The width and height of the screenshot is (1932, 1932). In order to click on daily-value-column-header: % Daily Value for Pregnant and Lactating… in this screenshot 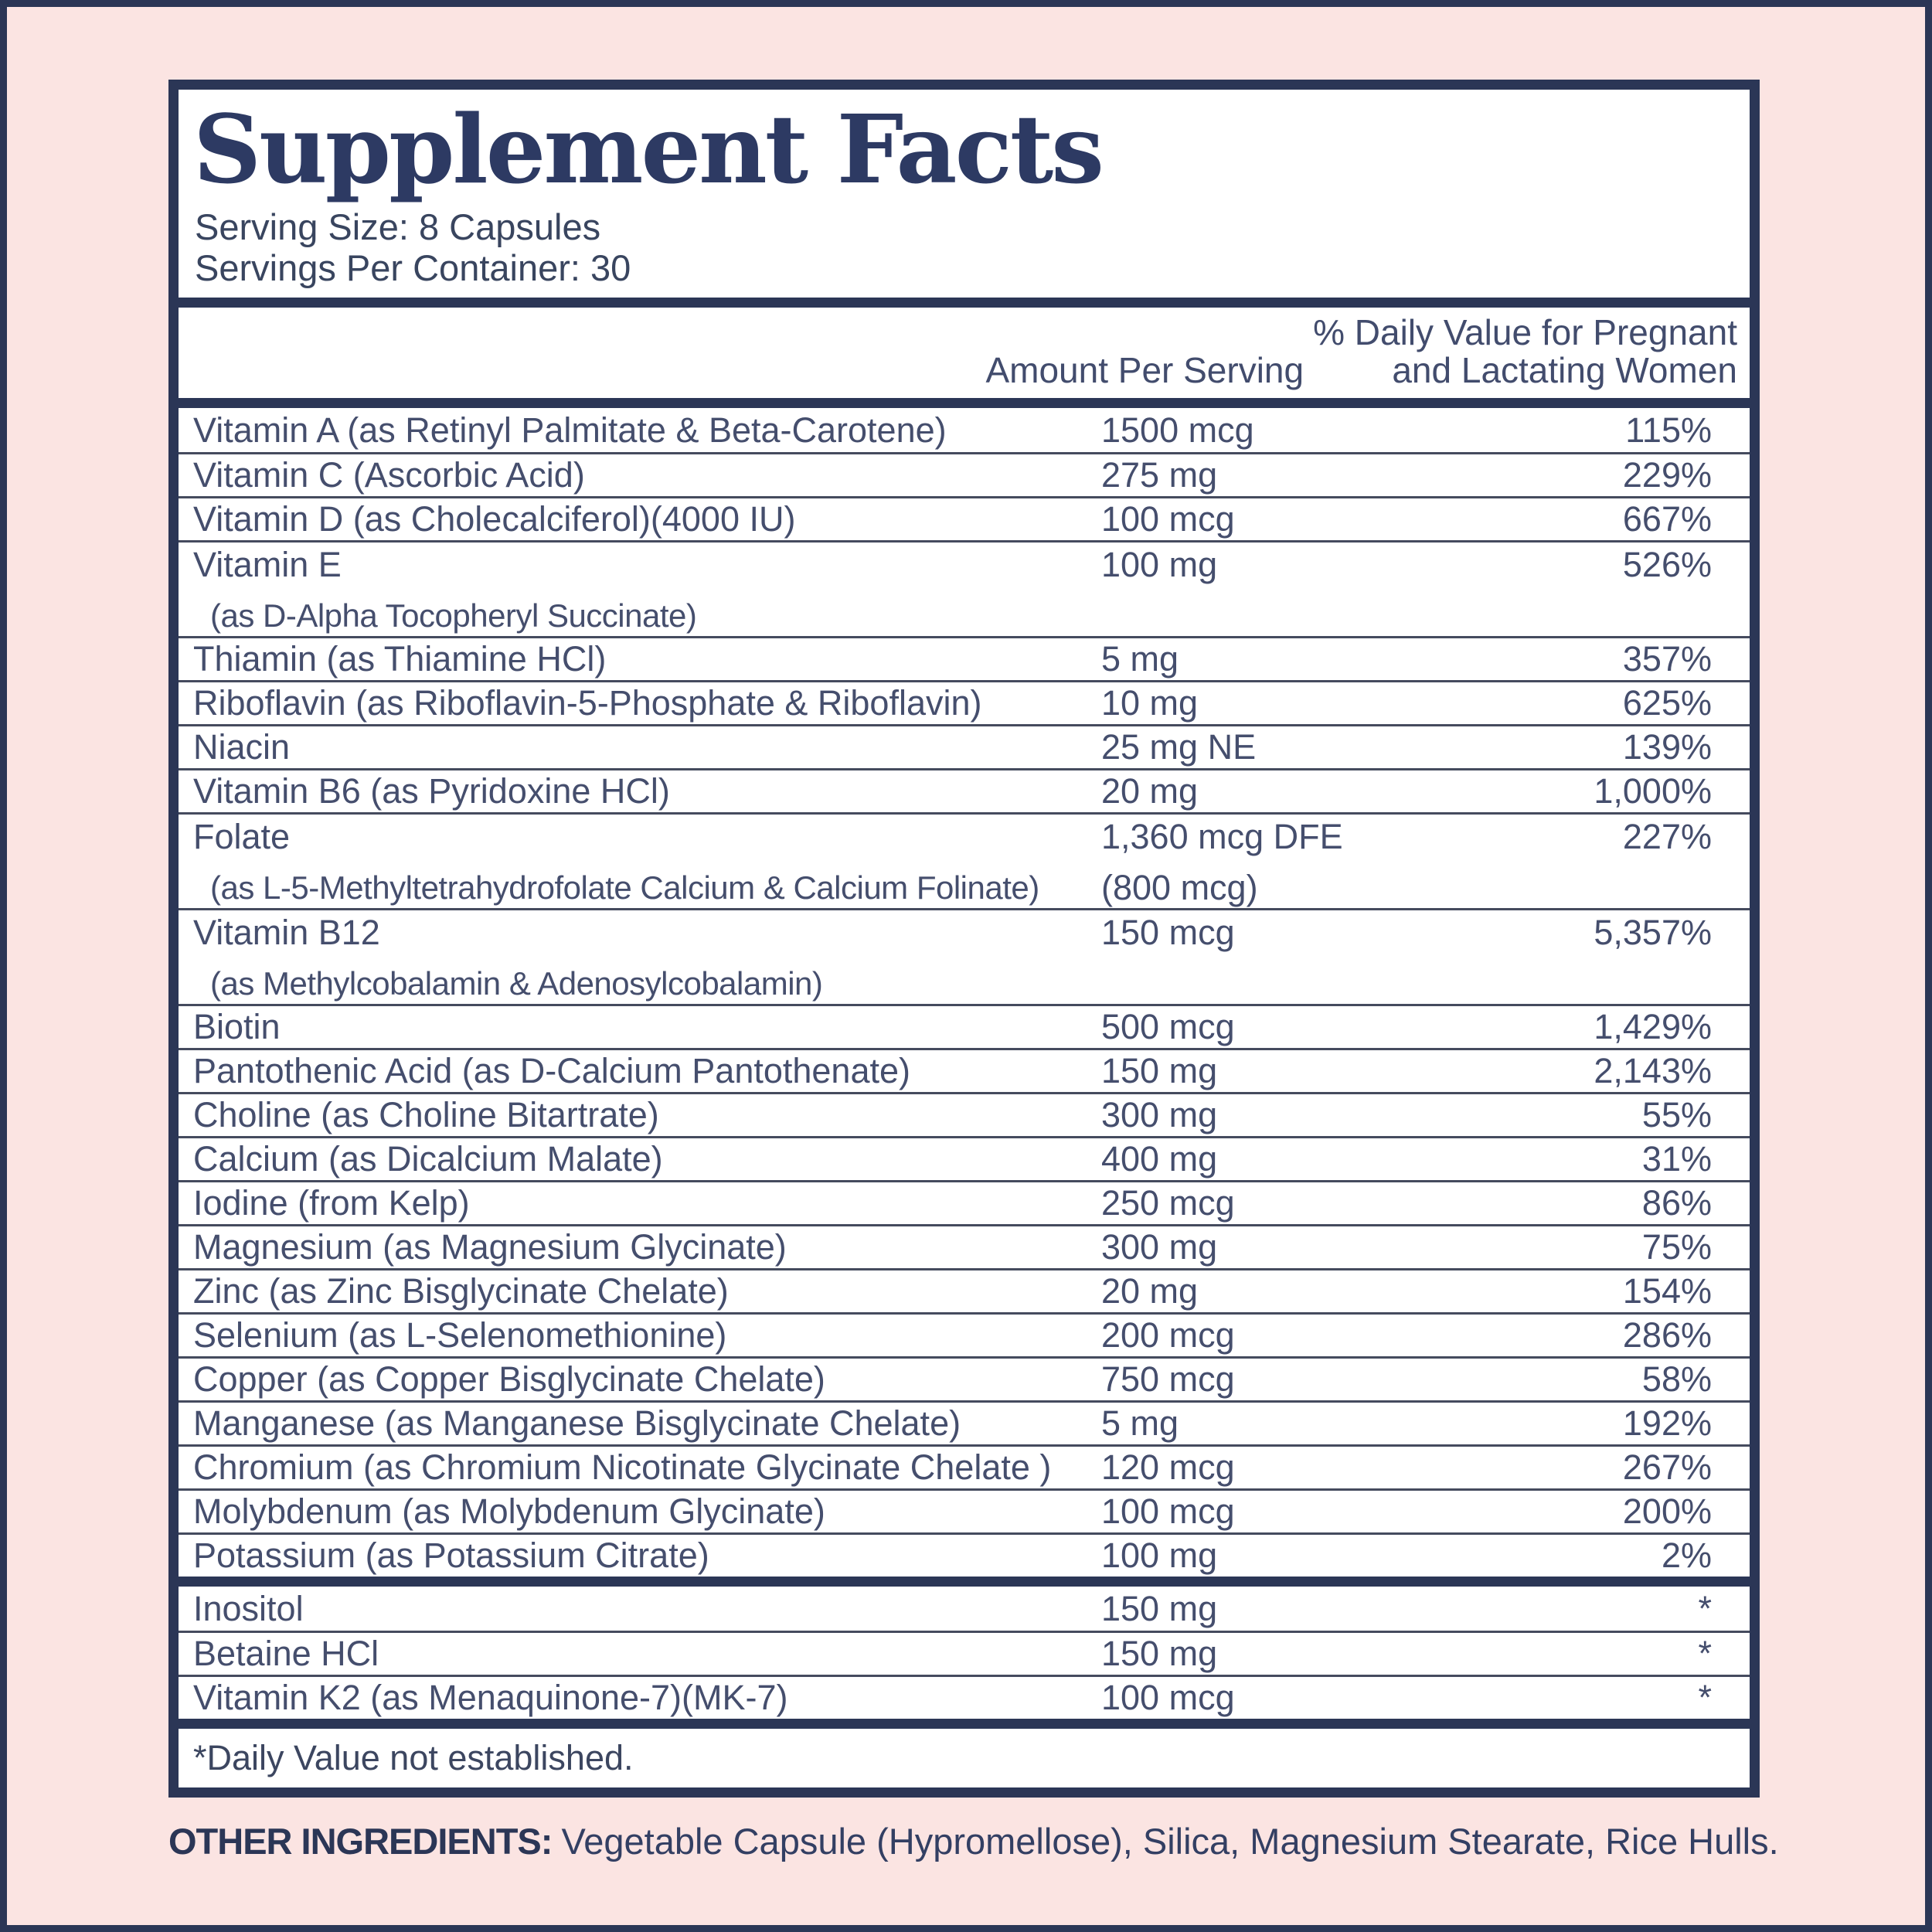, I will do `click(1525, 351)`.